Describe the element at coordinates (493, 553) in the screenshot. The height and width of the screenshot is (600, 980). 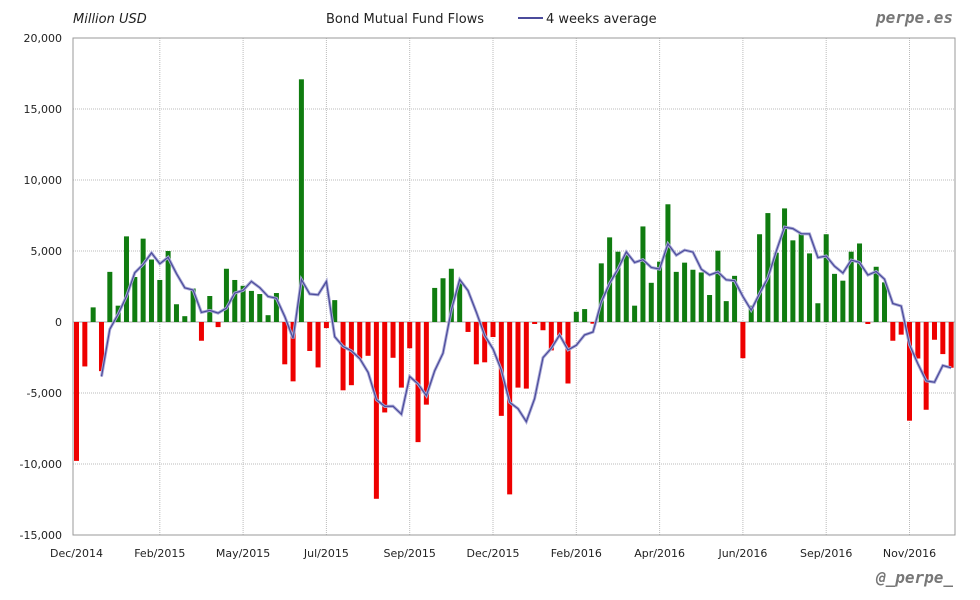
I see `x-tick-label: Dec/2015` at that location.